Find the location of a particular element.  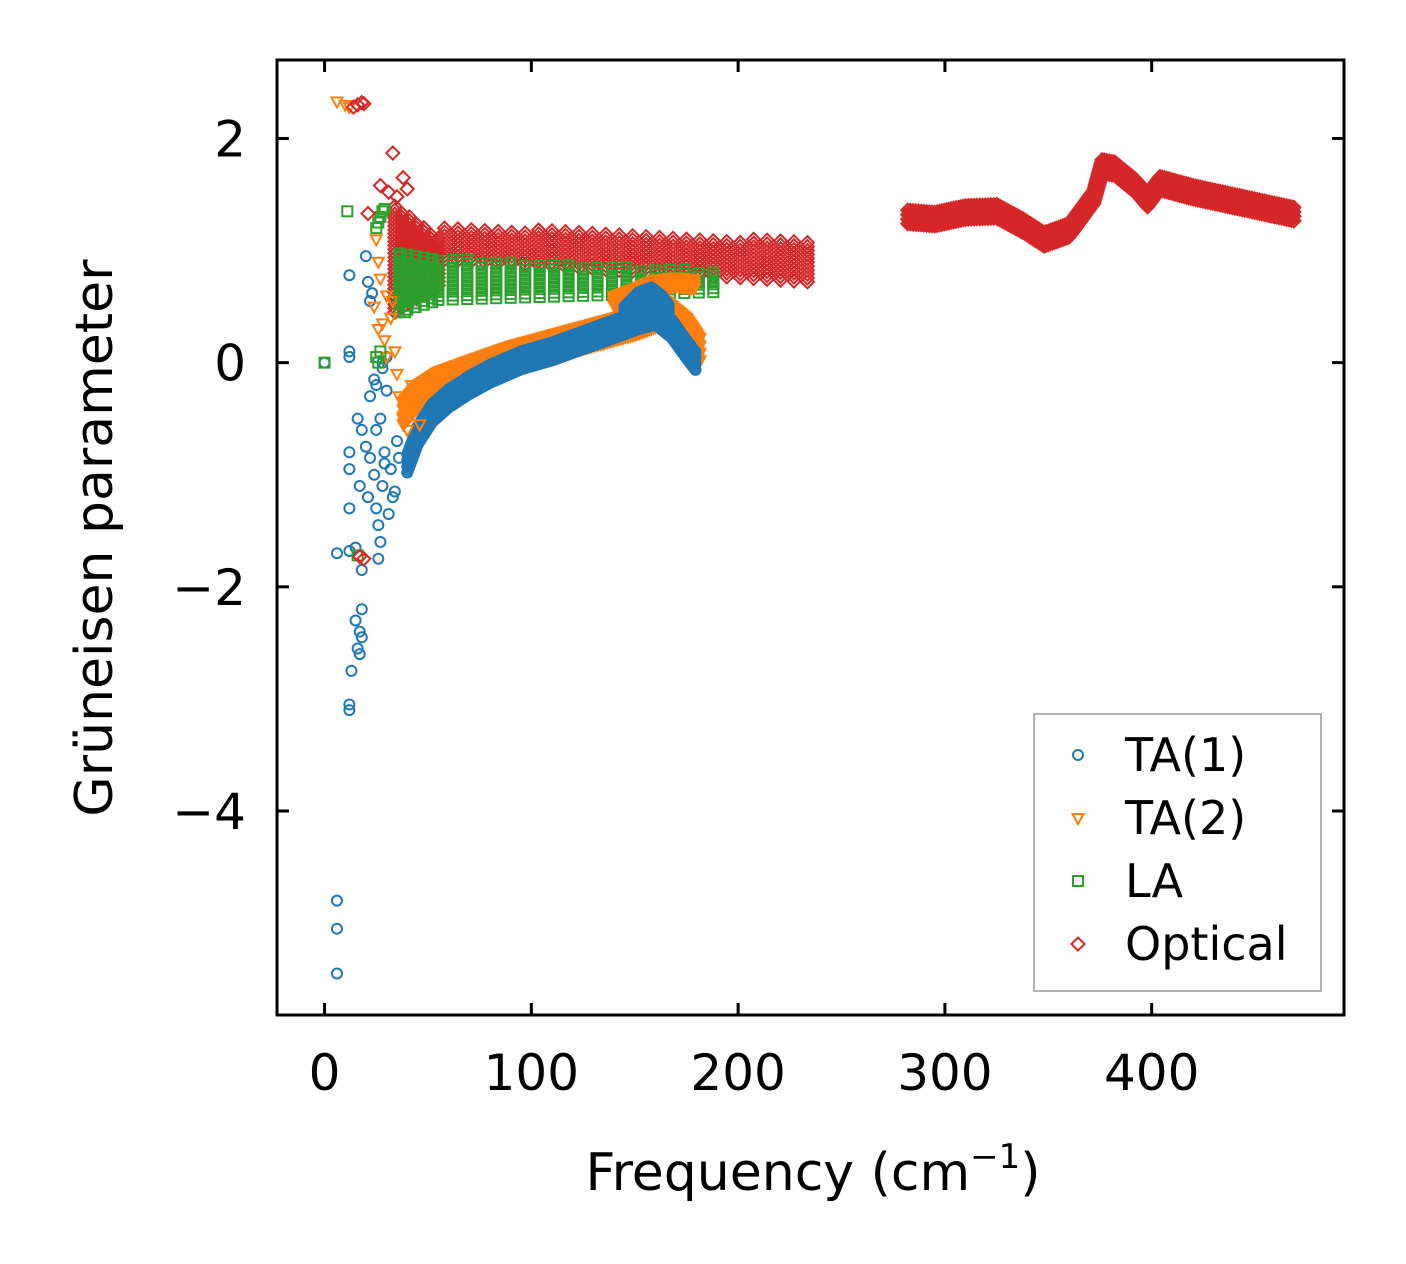

series-optical is located at coordinates (380, 330).